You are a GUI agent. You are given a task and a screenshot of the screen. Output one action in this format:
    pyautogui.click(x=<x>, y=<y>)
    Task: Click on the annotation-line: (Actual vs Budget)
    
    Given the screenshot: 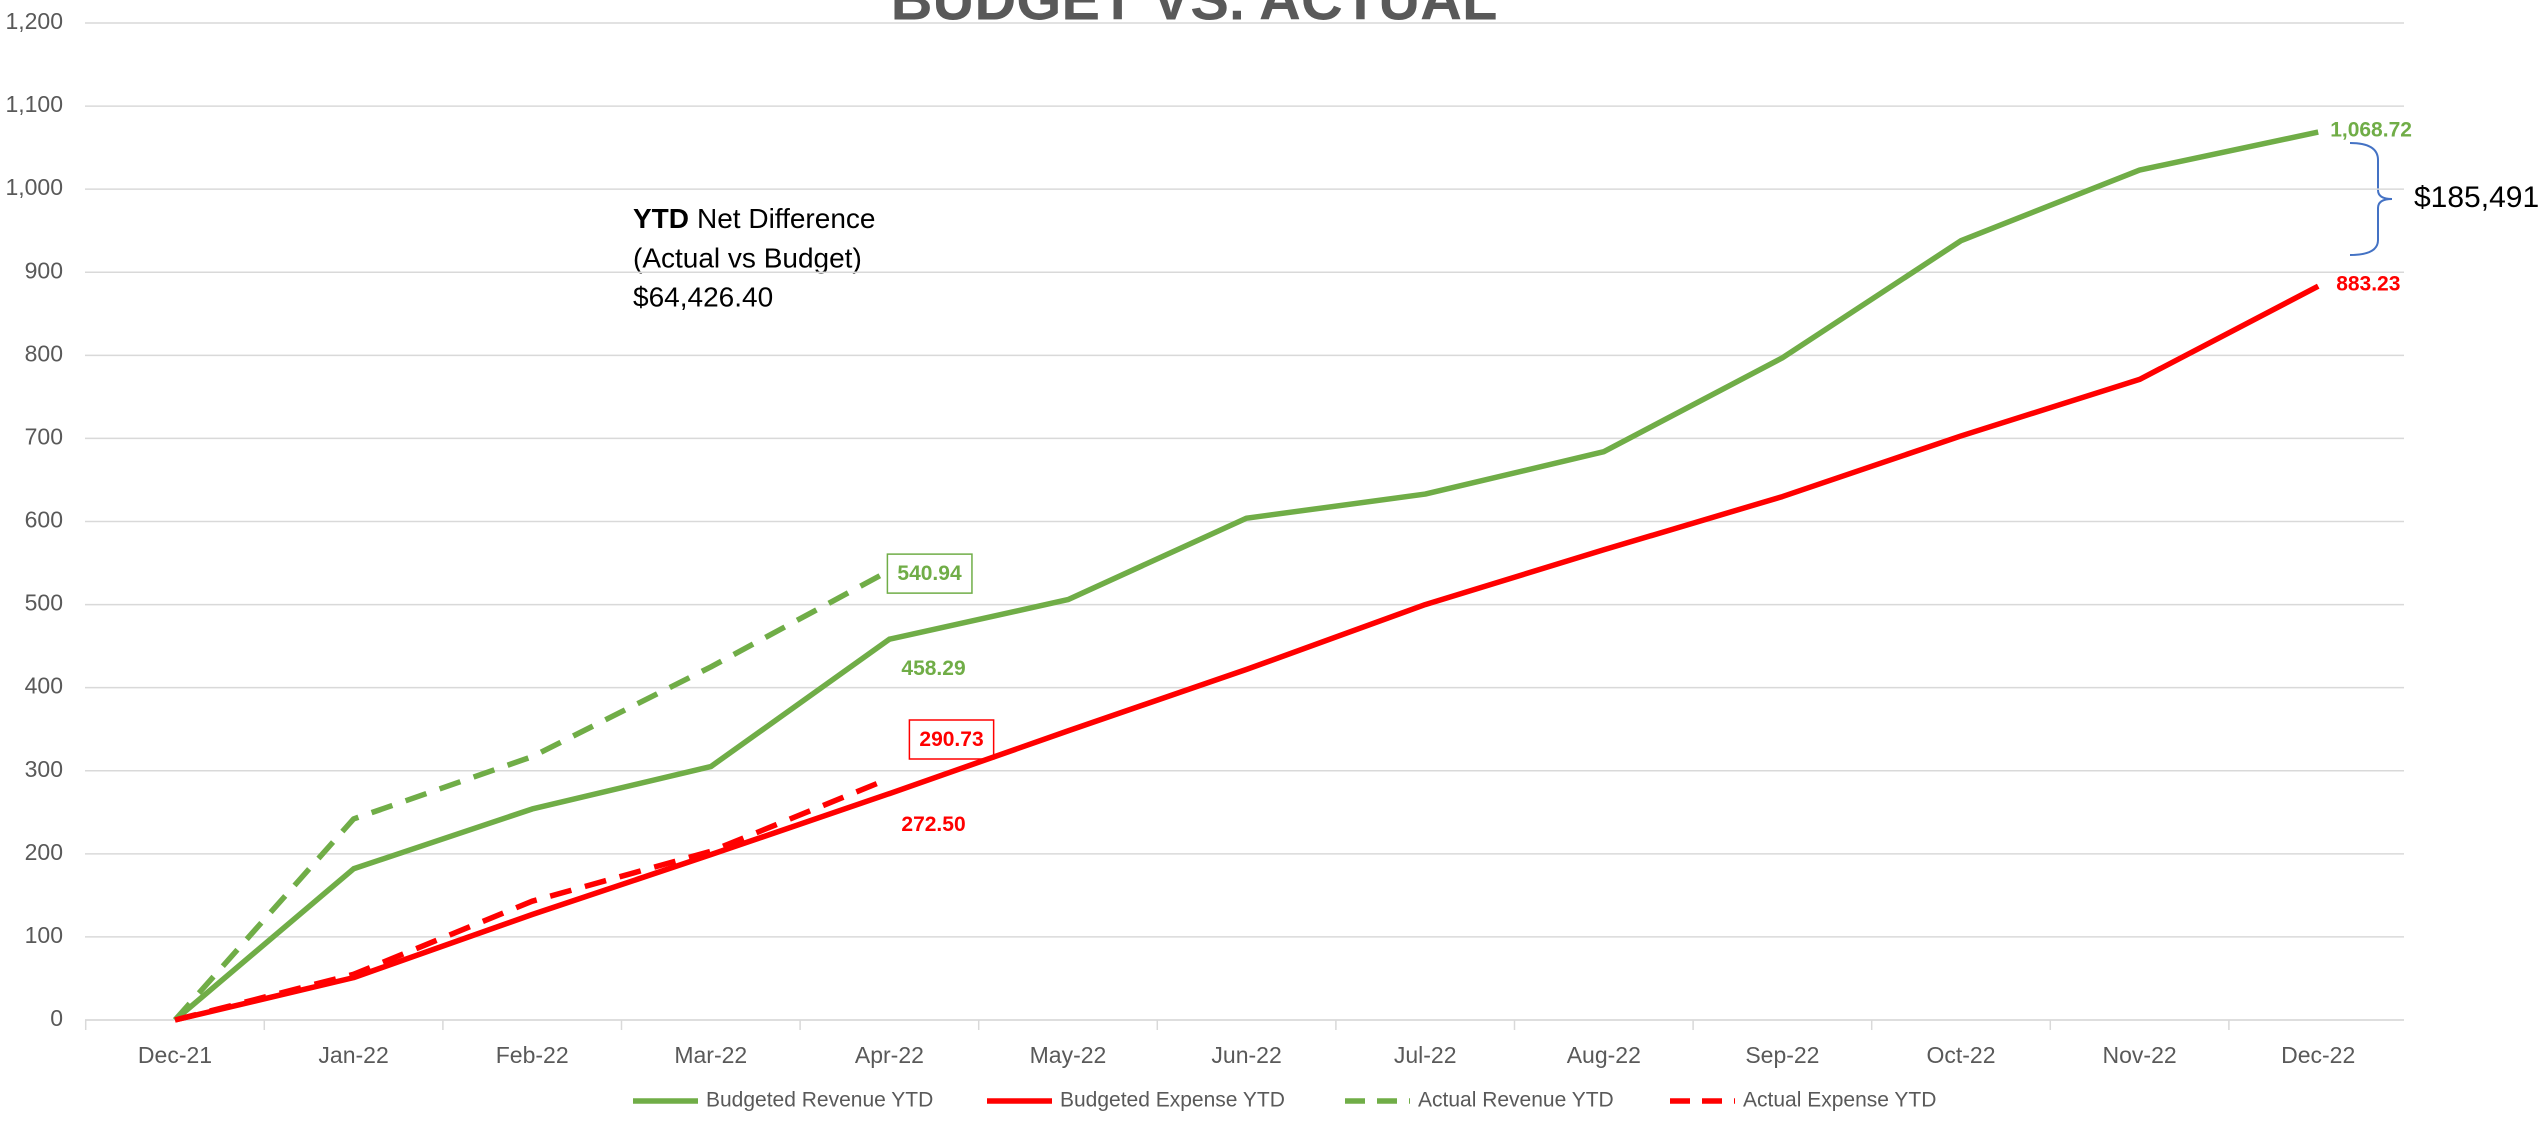 What is the action you would take?
    pyautogui.click(x=747, y=257)
    